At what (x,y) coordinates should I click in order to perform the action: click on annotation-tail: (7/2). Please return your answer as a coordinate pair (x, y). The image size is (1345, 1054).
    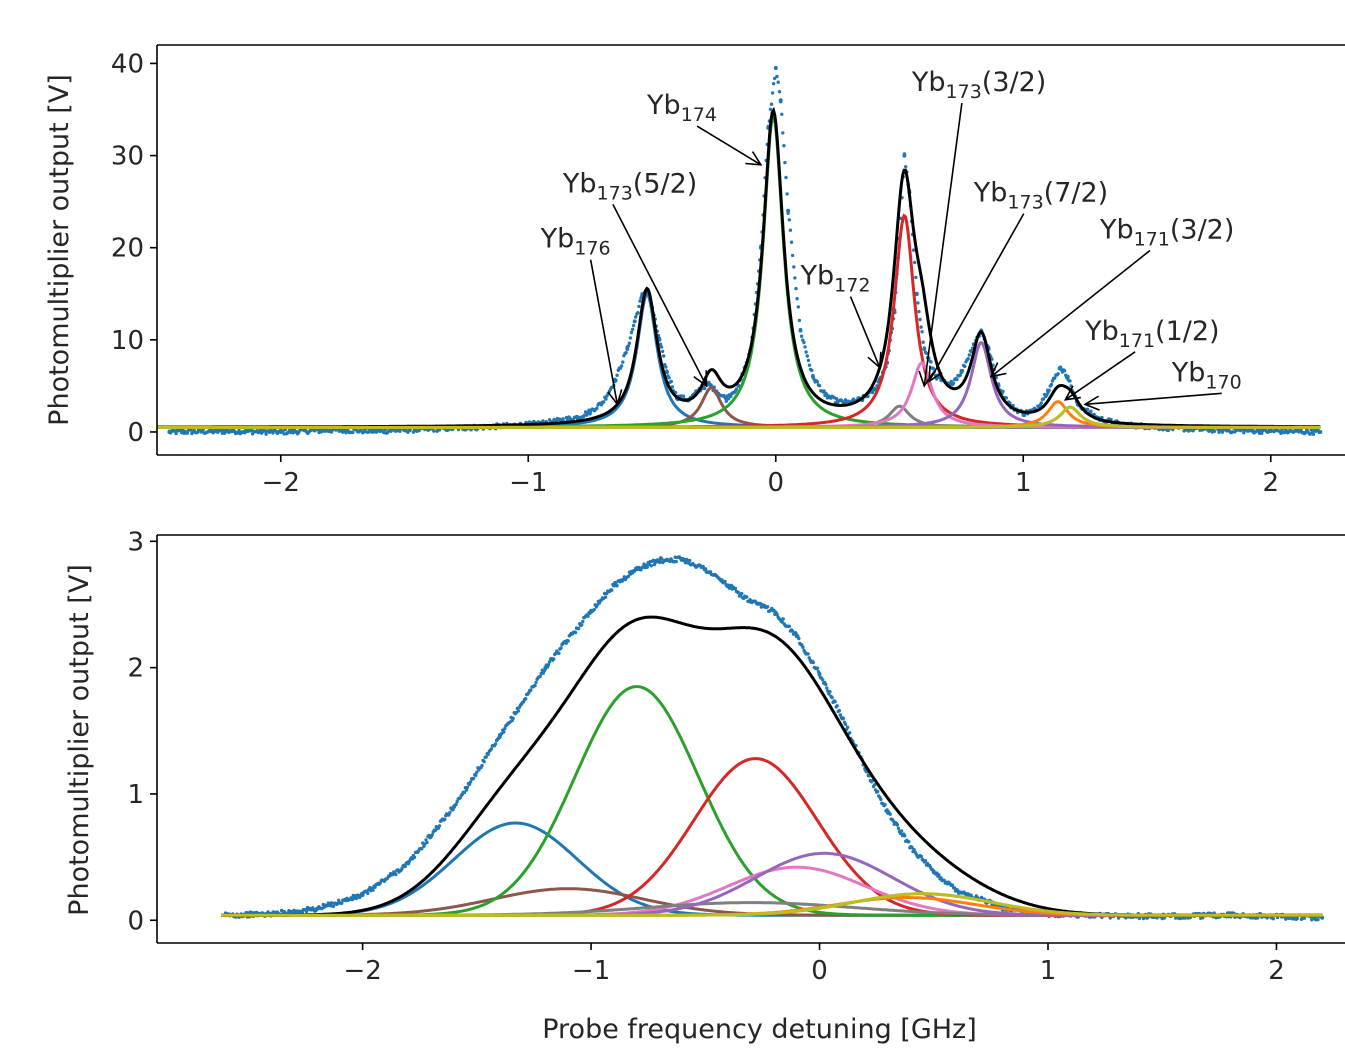
    Looking at the image, I should click on (1076, 193).